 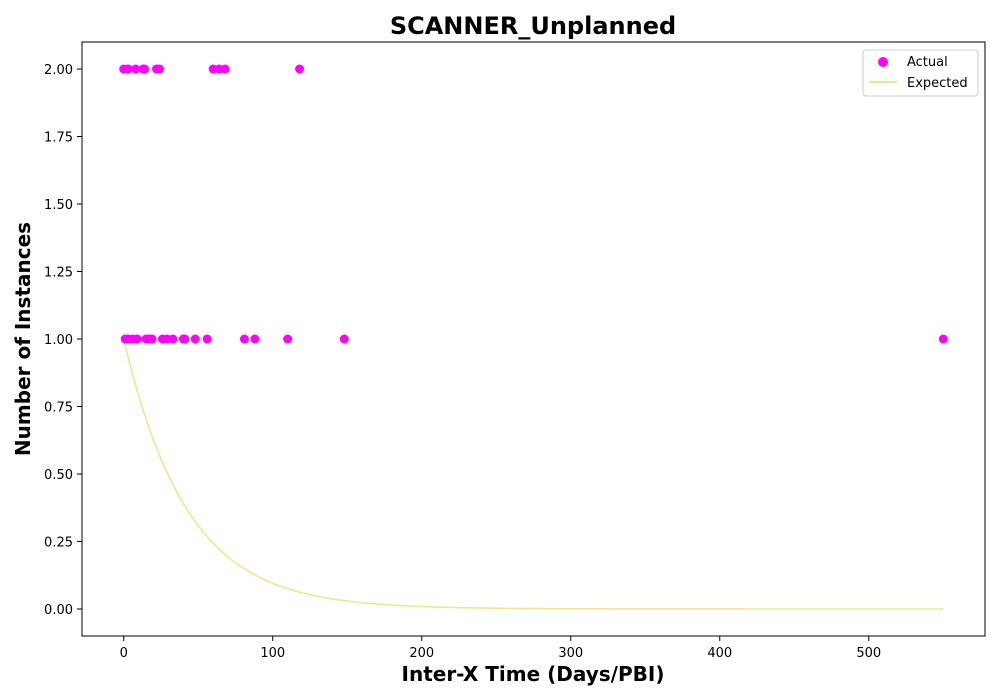 What do you see at coordinates (58, 138) in the screenshot?
I see `y-tick-label: 1.75` at bounding box center [58, 138].